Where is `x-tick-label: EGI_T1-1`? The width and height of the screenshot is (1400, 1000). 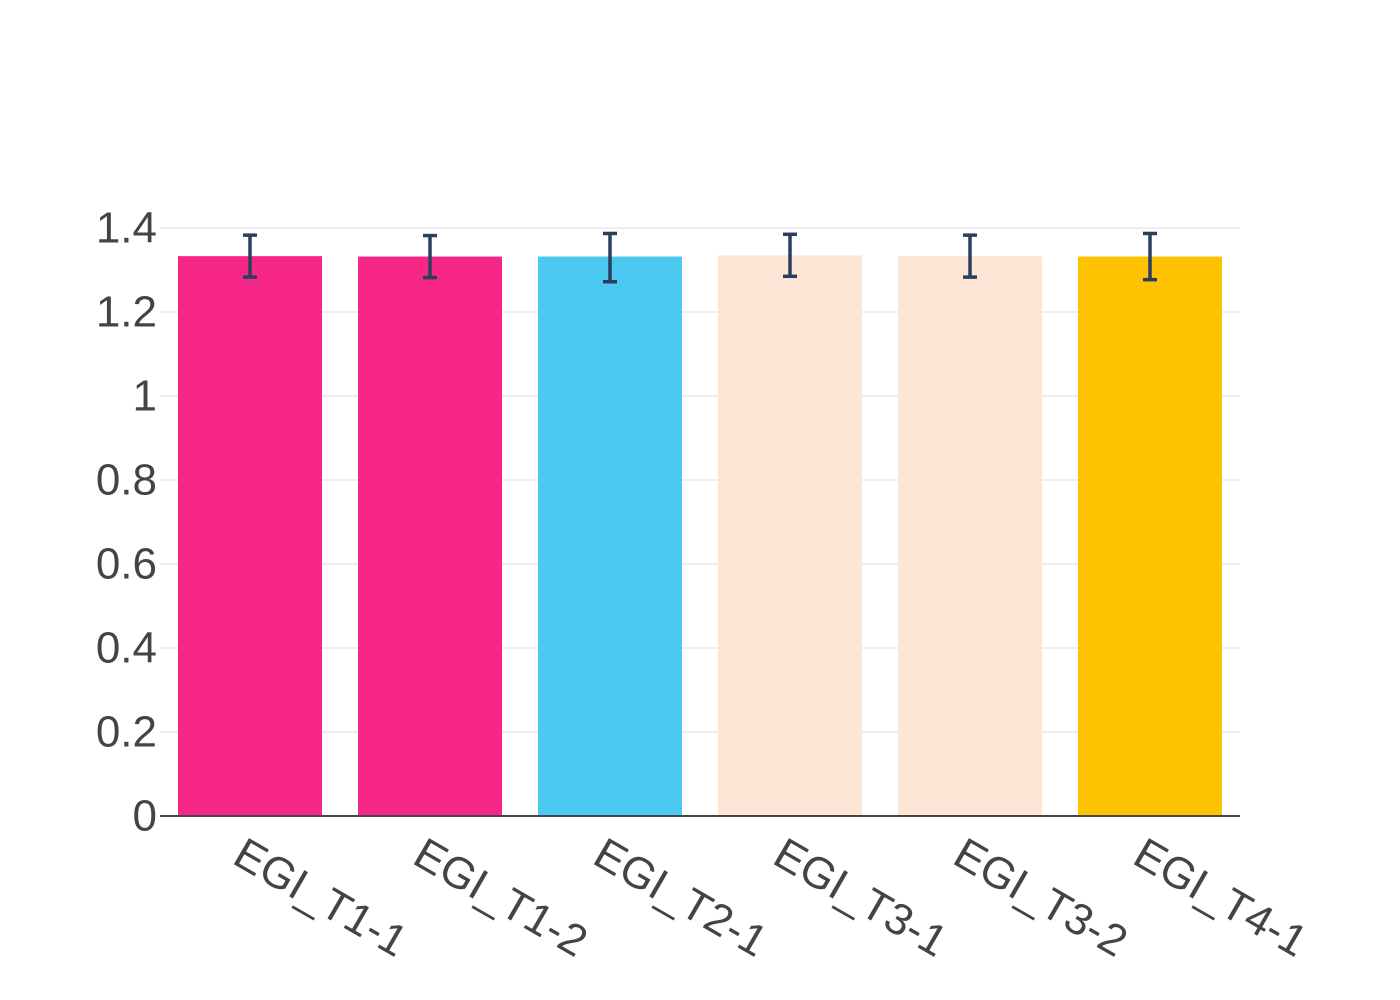
x-tick-label: EGI_T1-1 is located at coordinates (321, 898).